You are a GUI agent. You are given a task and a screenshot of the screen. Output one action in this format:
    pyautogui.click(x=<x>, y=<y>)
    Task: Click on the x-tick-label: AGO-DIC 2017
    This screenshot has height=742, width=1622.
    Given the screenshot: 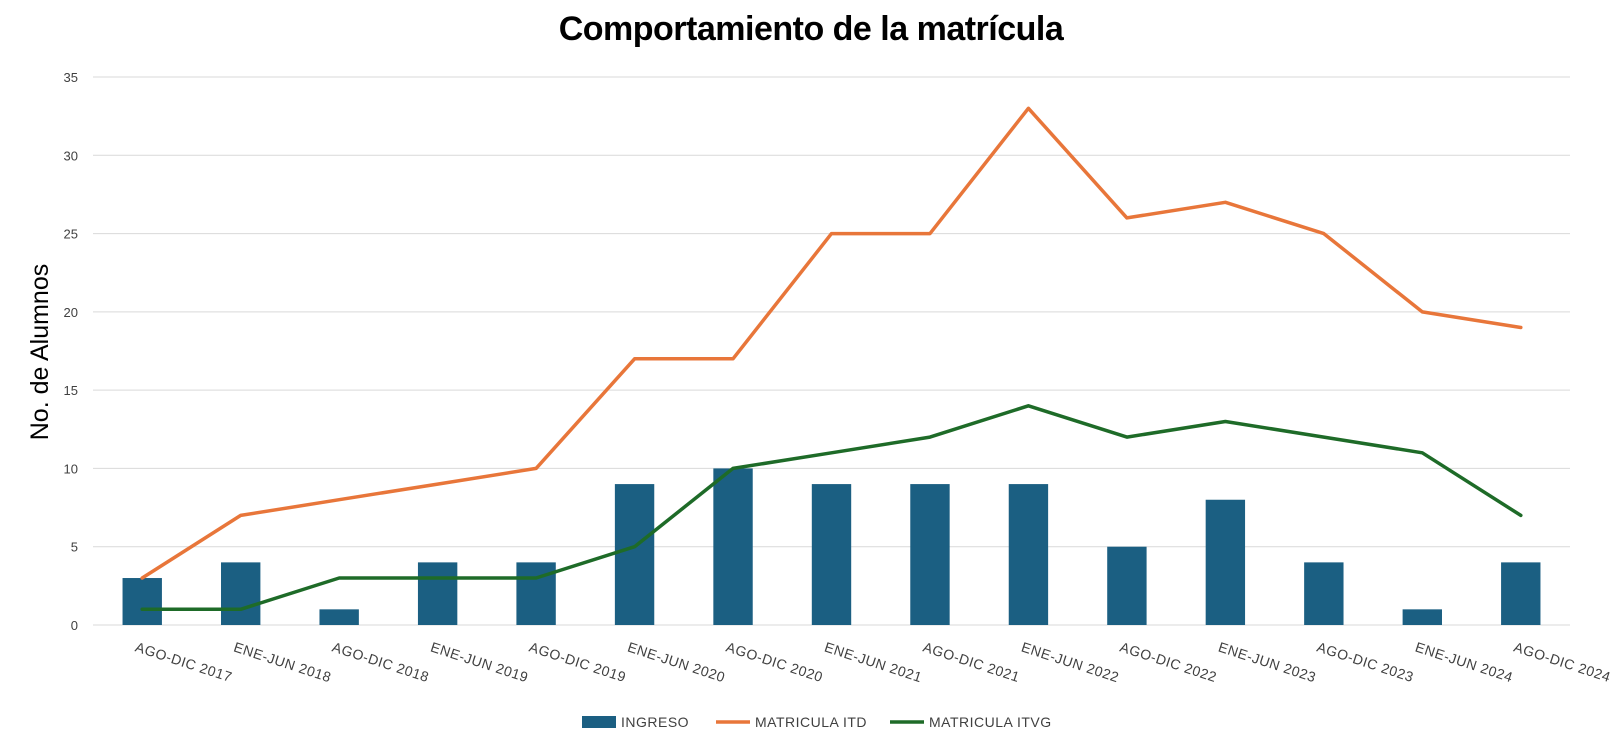 What is the action you would take?
    pyautogui.click(x=183, y=662)
    